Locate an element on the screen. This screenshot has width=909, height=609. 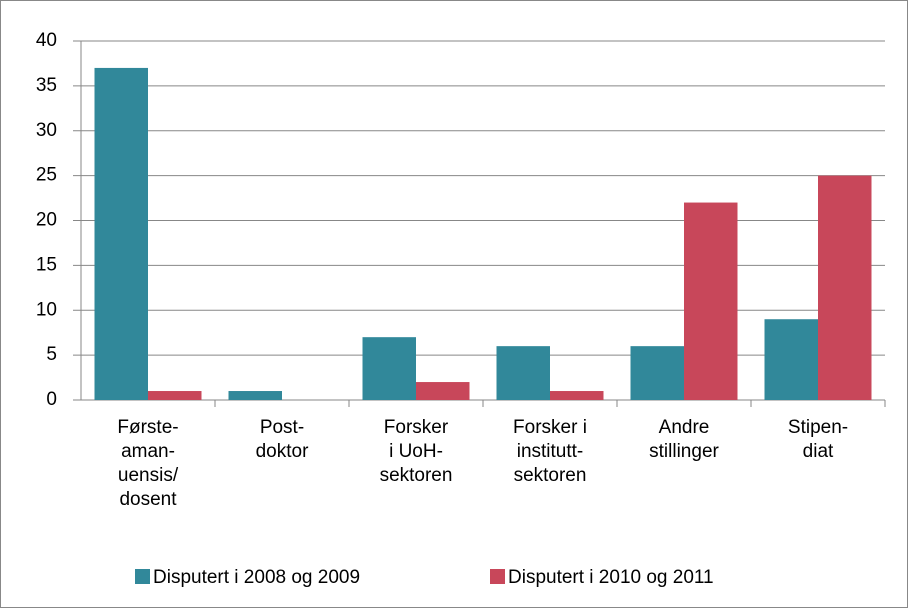
y-tick-label: 15 is located at coordinates (46, 264).